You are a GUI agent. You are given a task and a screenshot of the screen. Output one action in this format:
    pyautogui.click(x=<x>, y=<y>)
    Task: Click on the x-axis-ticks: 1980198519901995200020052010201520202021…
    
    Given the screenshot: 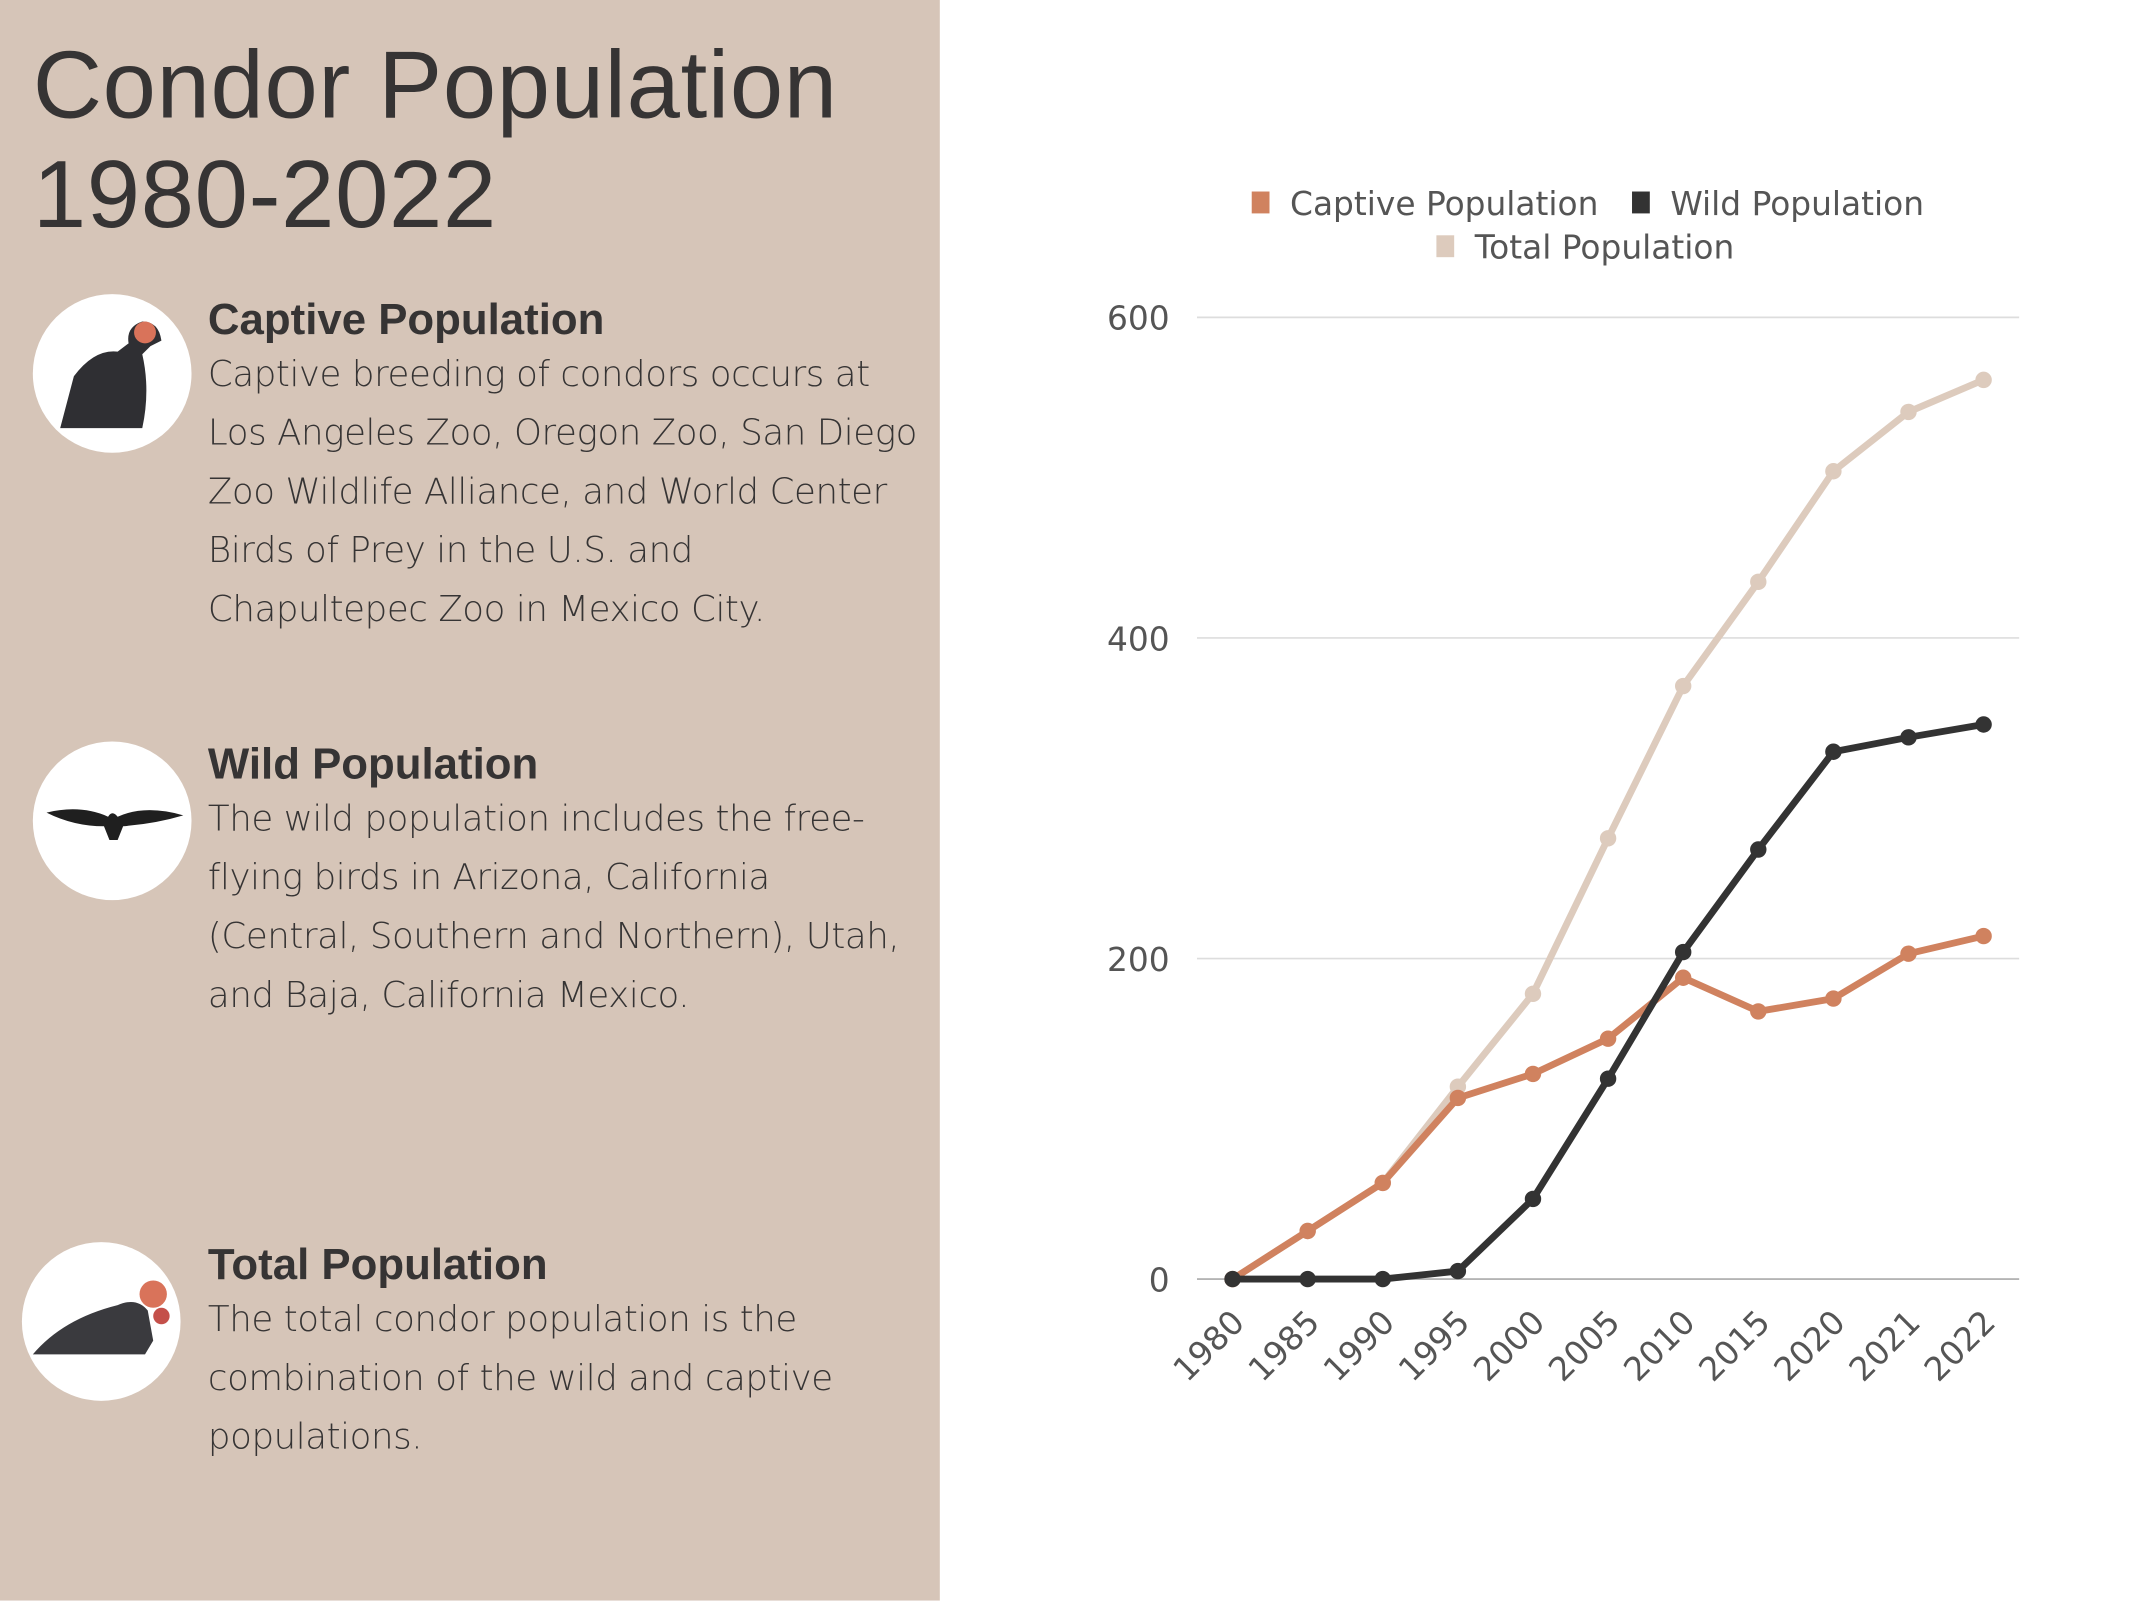 What is the action you would take?
    pyautogui.click(x=1584, y=1346)
    